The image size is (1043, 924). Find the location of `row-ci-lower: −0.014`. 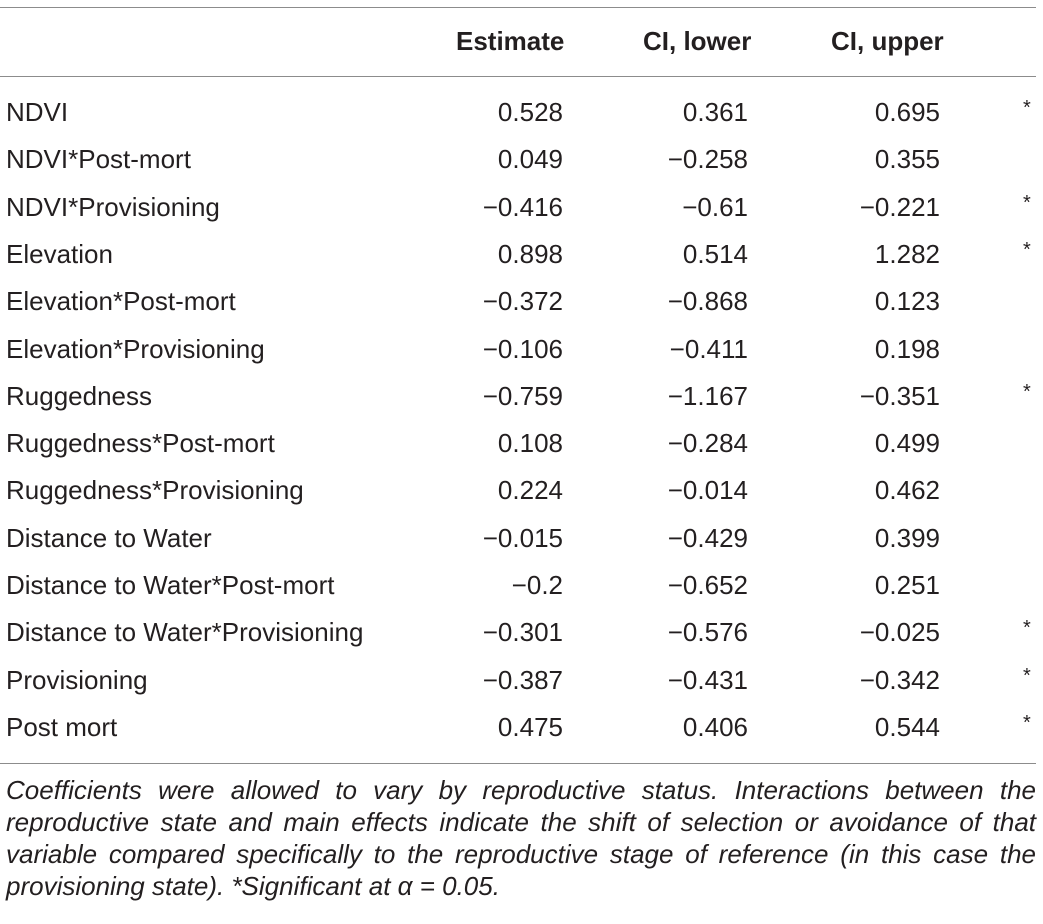

row-ci-lower: −0.014 is located at coordinates (707, 490).